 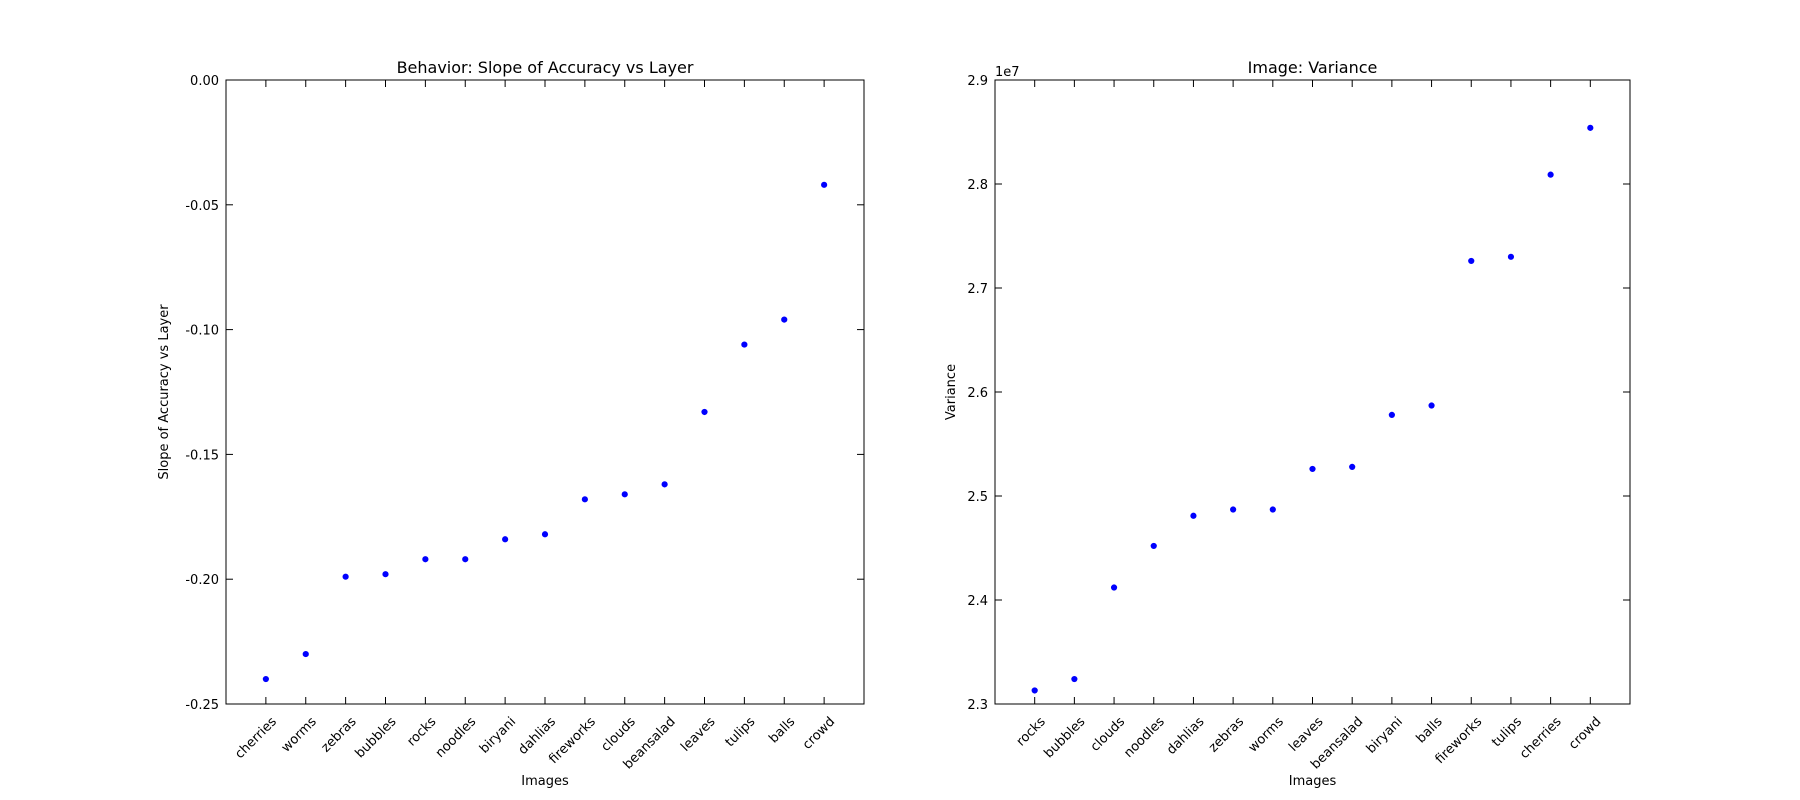 I want to click on y-tick-label: 2.4, so click(x=977, y=601).